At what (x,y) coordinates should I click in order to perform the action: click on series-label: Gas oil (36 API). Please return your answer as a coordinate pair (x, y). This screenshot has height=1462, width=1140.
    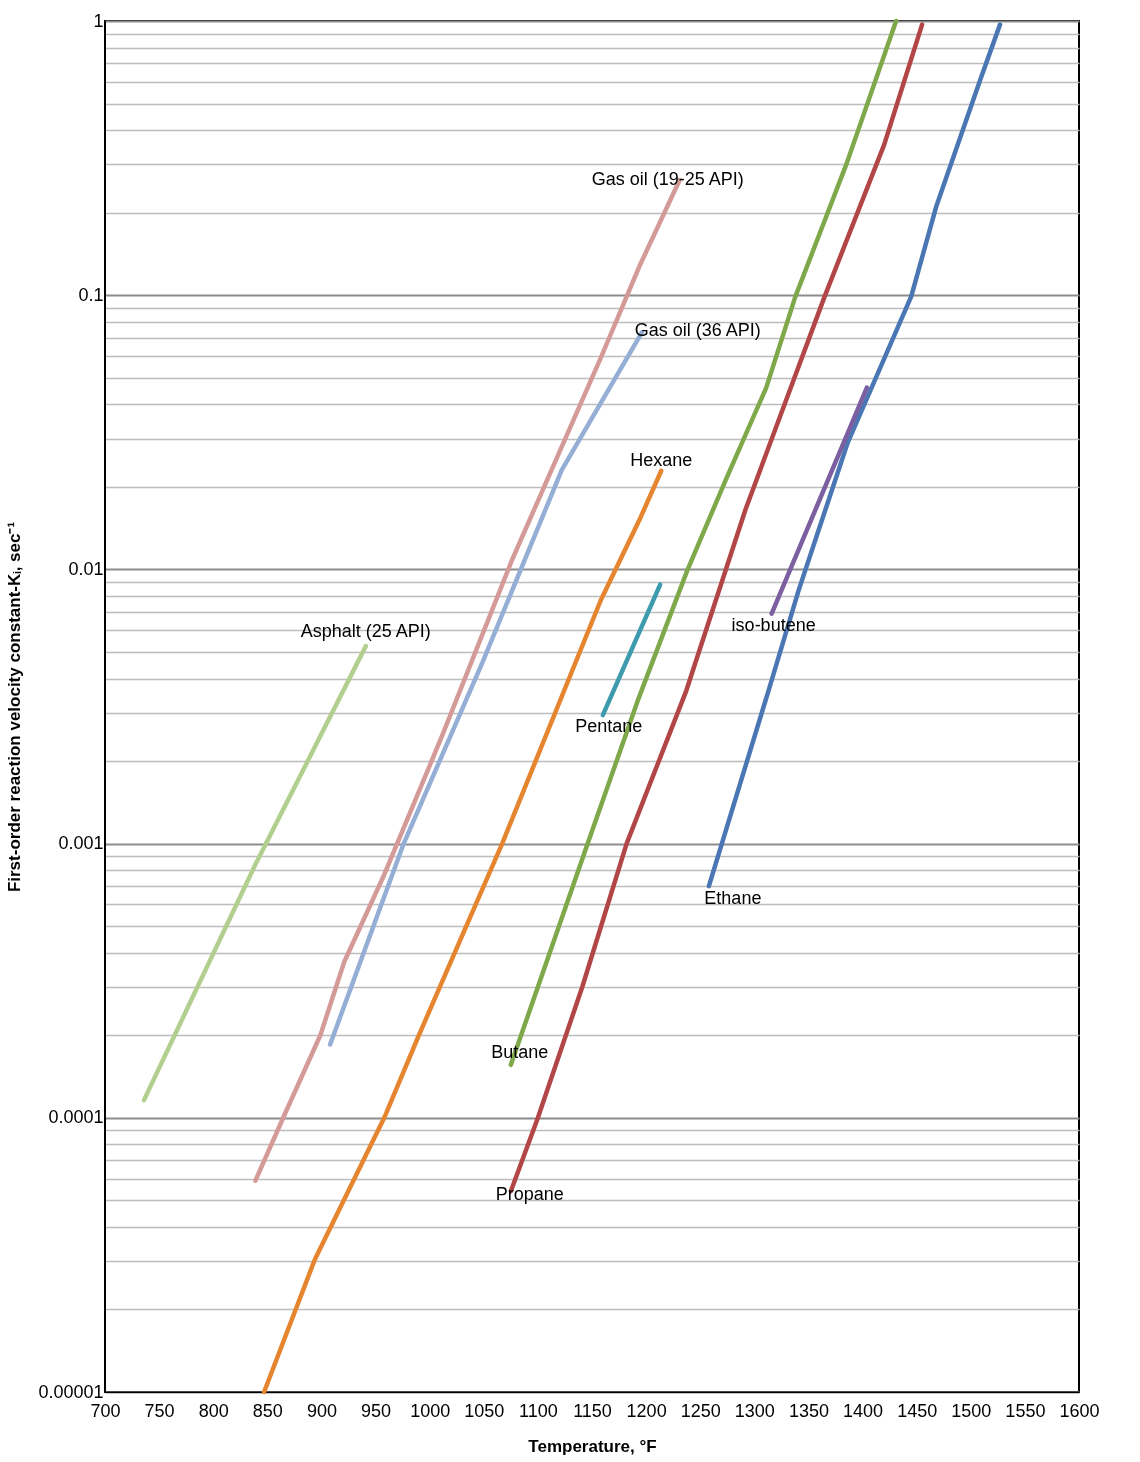
    Looking at the image, I should click on (697, 329).